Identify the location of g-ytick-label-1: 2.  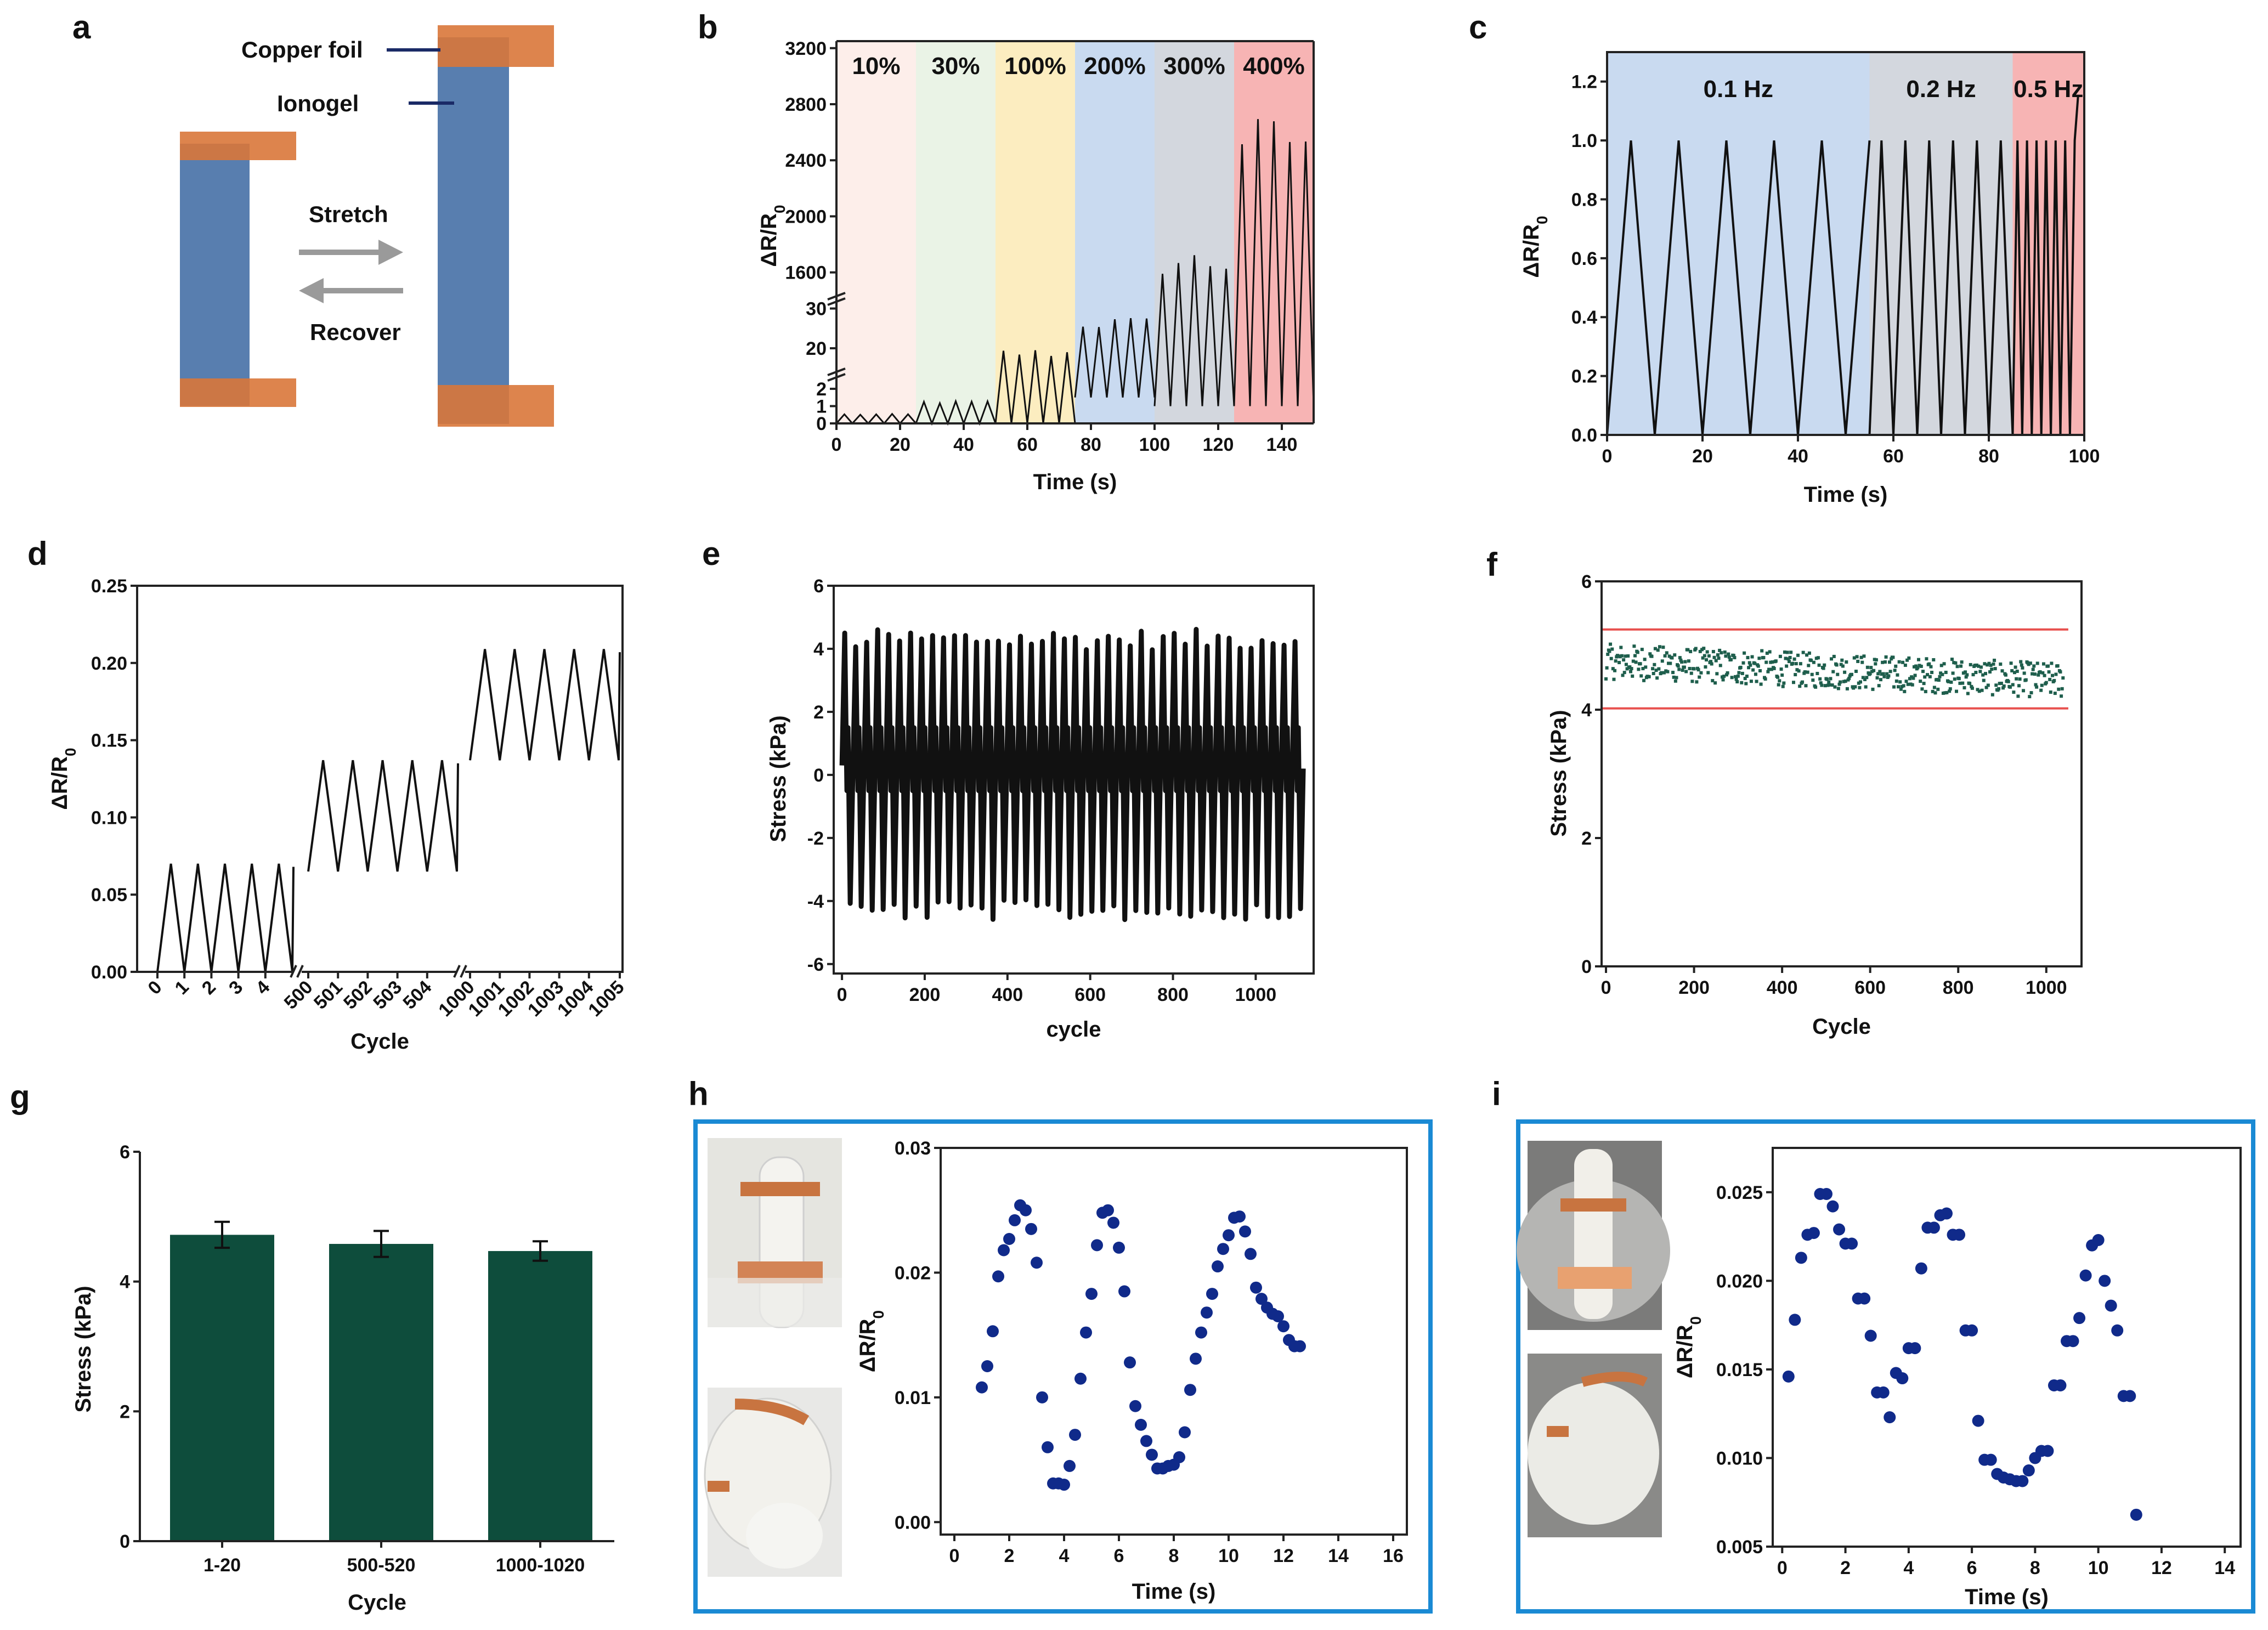
(125, 1411).